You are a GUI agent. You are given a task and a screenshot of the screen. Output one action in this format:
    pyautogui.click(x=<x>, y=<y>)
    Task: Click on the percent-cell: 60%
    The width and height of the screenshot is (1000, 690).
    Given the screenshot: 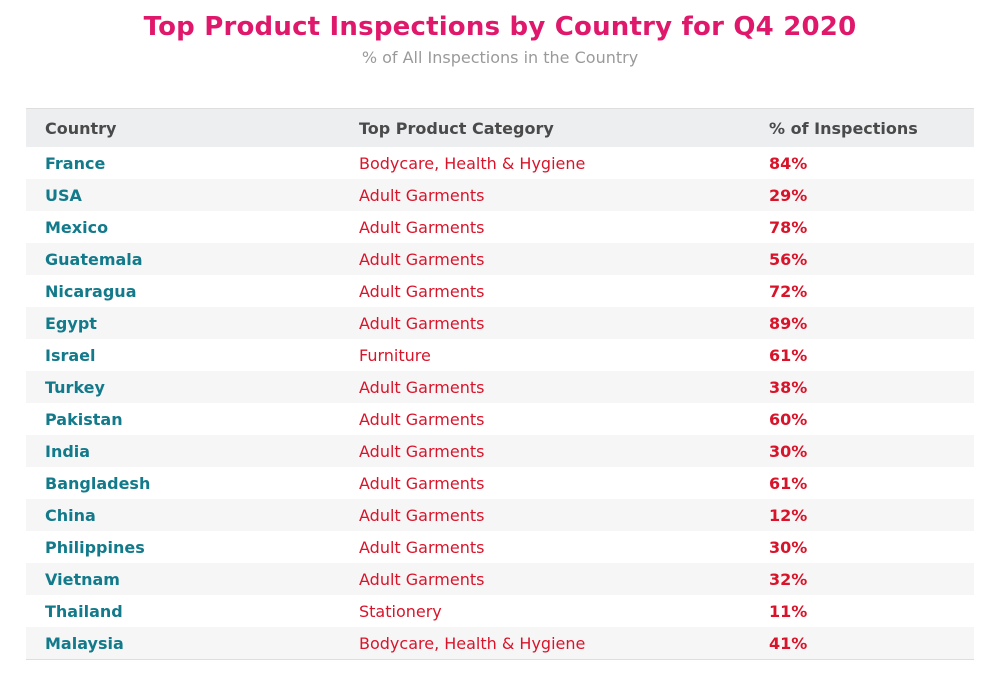 What is the action you would take?
    pyautogui.click(x=788, y=419)
    